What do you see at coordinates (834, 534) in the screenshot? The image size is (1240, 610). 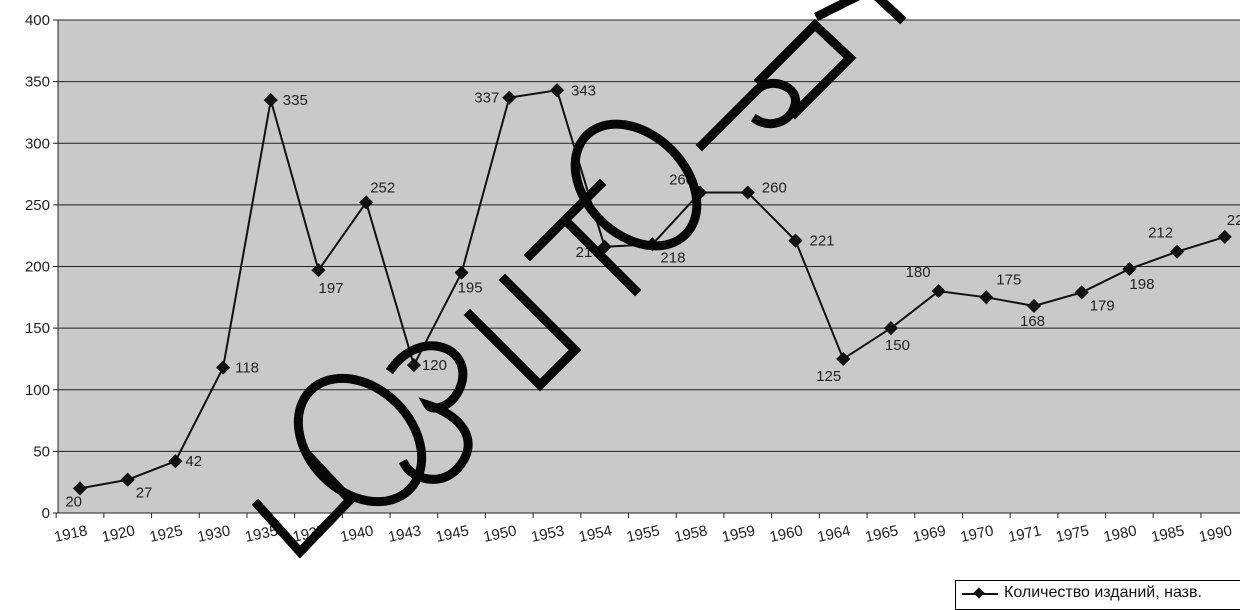 I see `x-tick-label: 1964` at bounding box center [834, 534].